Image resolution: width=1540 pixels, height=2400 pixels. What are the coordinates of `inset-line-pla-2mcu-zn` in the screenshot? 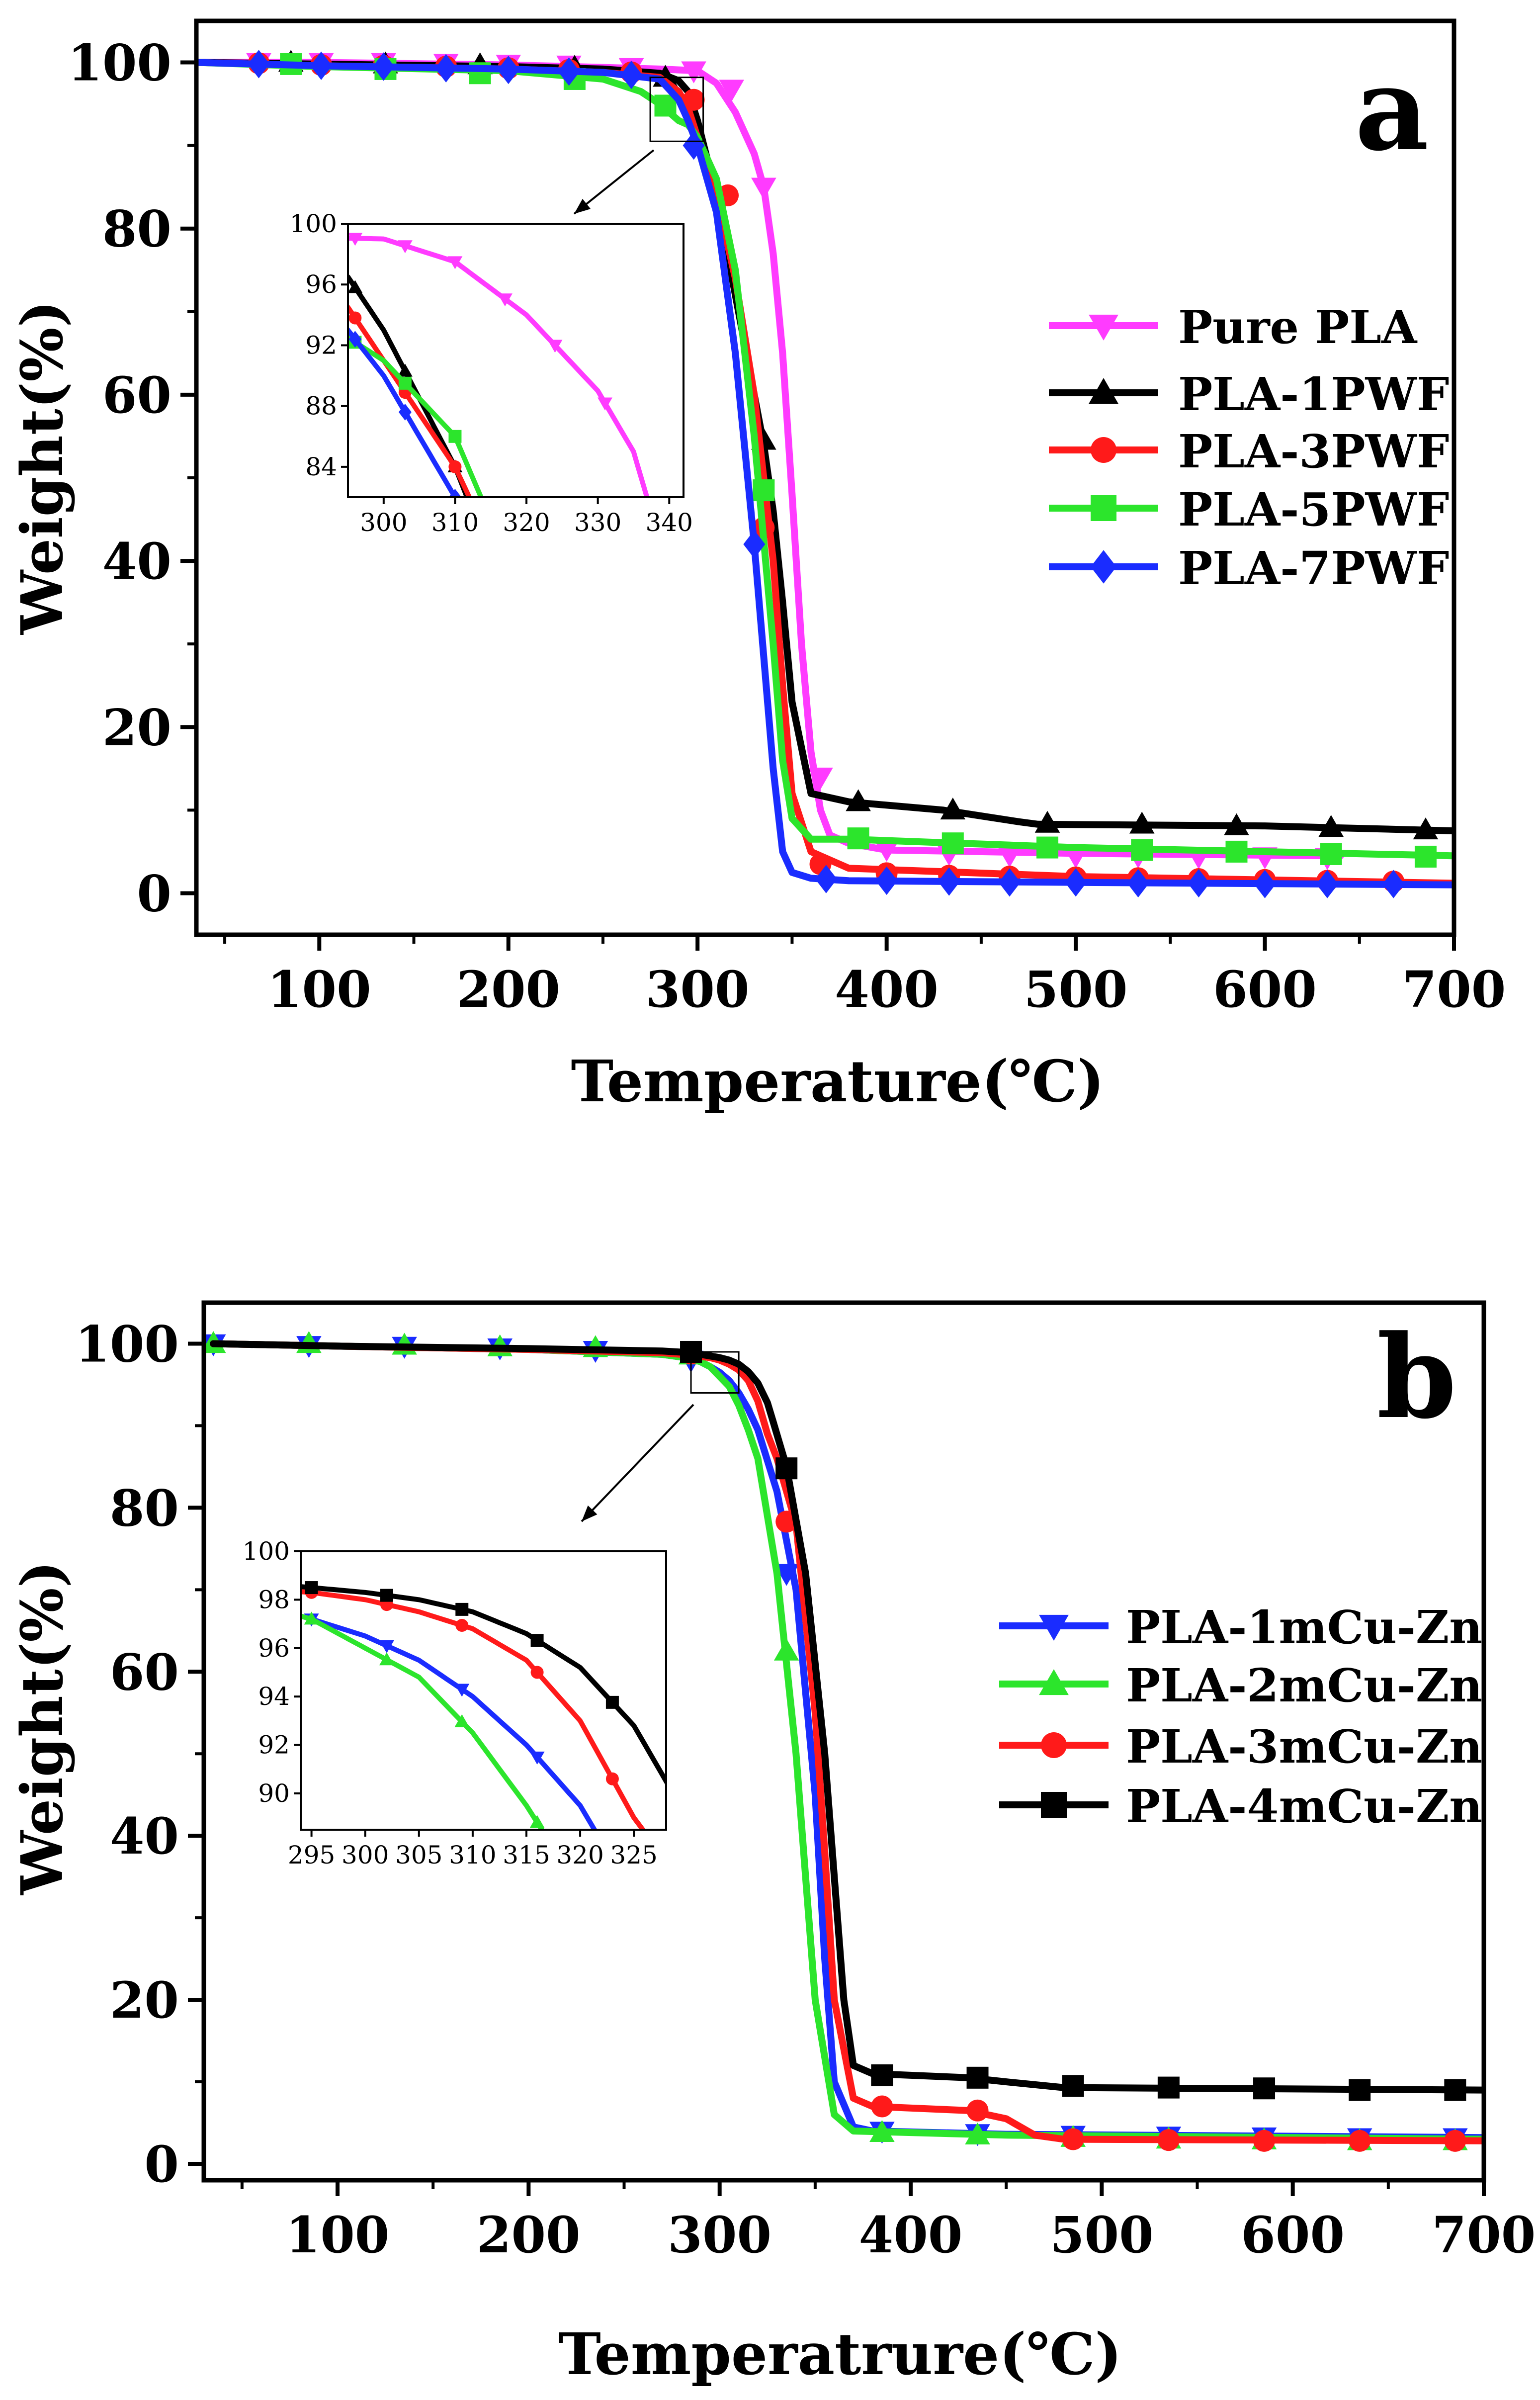 It's located at (423, 1721).